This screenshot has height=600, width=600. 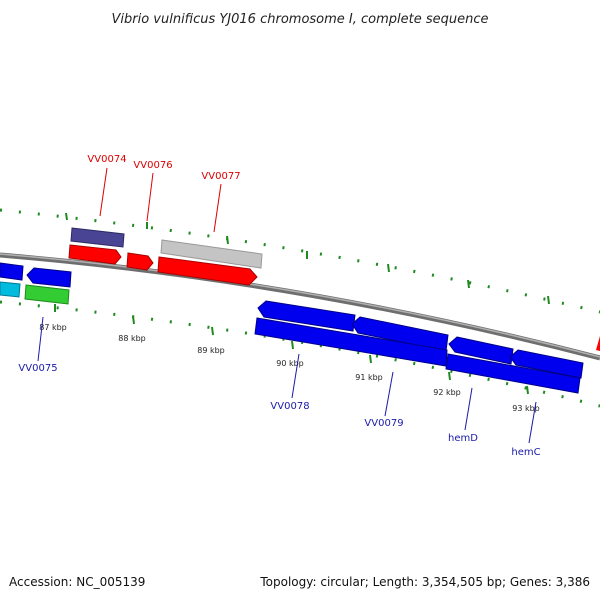 I want to click on gene-left-cyan, so click(x=10, y=289).